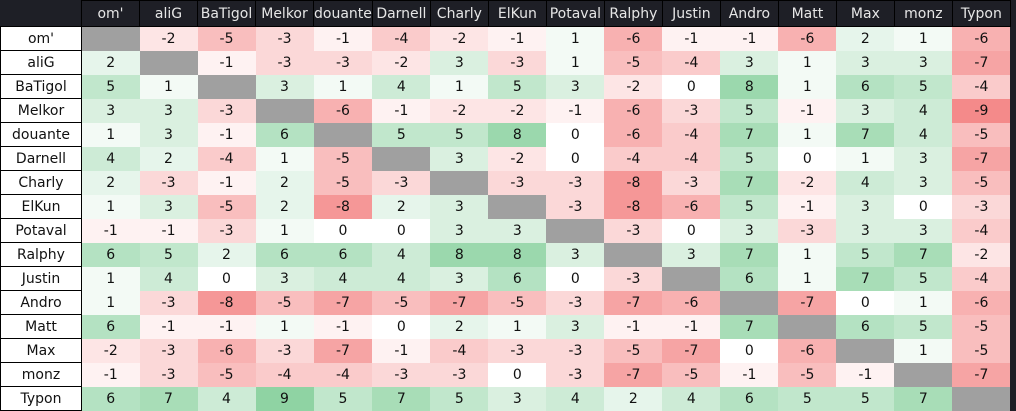  I want to click on heatmap-row-elkun: ElKun 1 3 -5 2 -8 2 3 -3 -8 -6 5 -1 3 0 -3, so click(505, 206).